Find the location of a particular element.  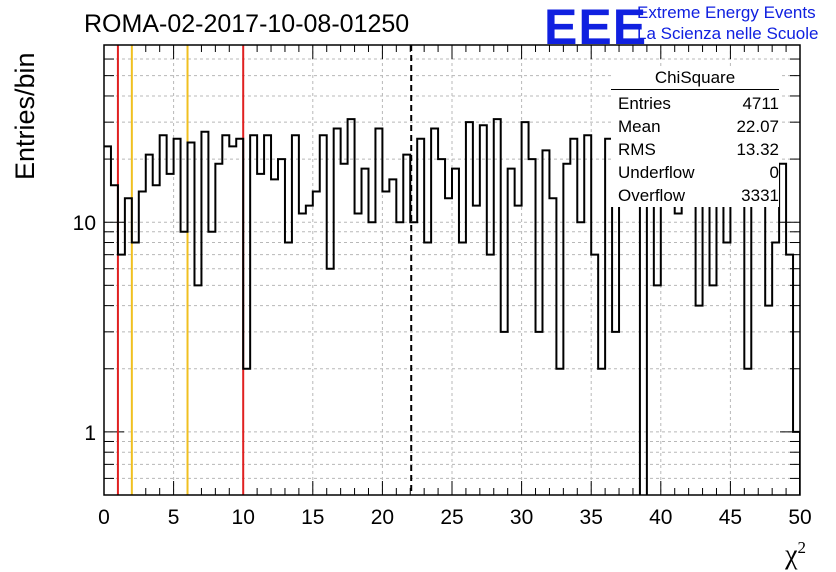

x-axis-label: χ2 is located at coordinates (795, 554).